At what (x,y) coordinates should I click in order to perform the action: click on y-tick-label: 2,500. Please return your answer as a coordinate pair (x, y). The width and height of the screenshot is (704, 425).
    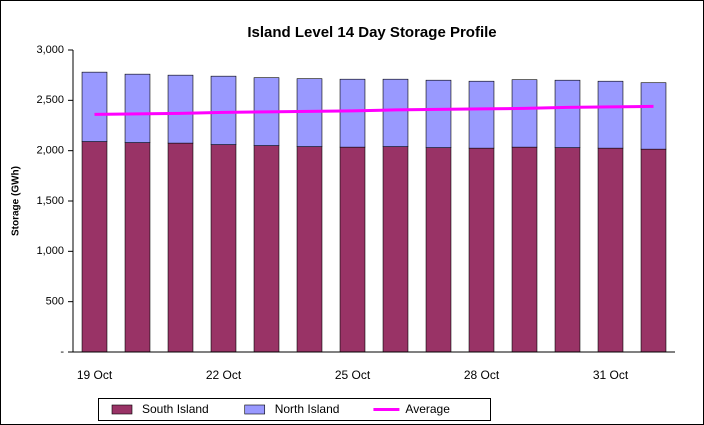
    Looking at the image, I should click on (50, 100).